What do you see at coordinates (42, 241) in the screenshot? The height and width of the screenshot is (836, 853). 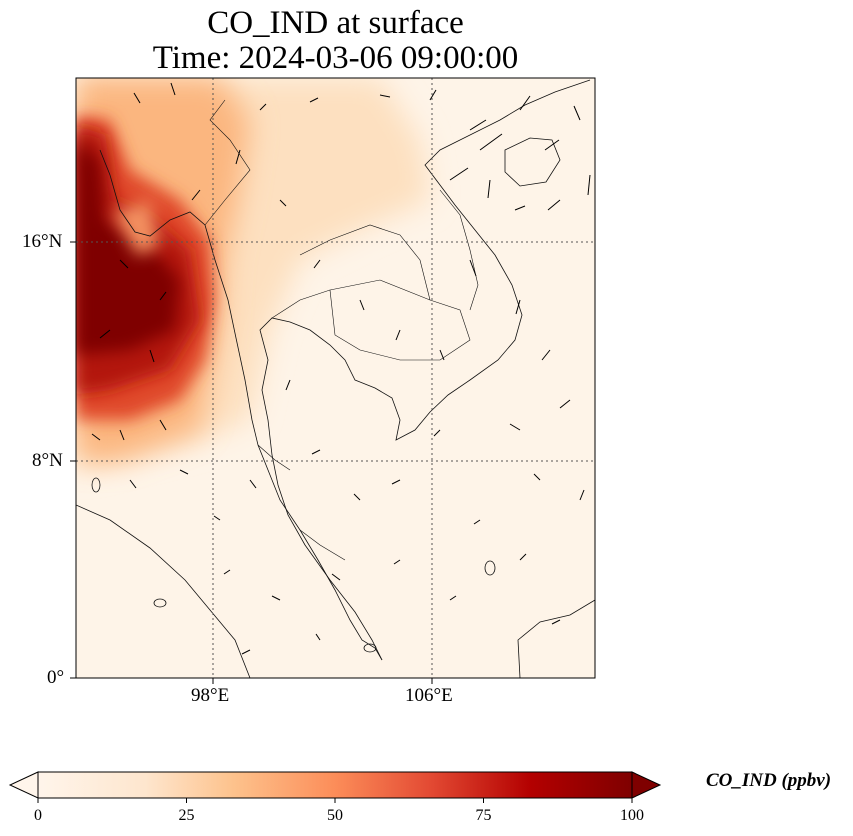 I see `lat-tick-16n: 16°N` at bounding box center [42, 241].